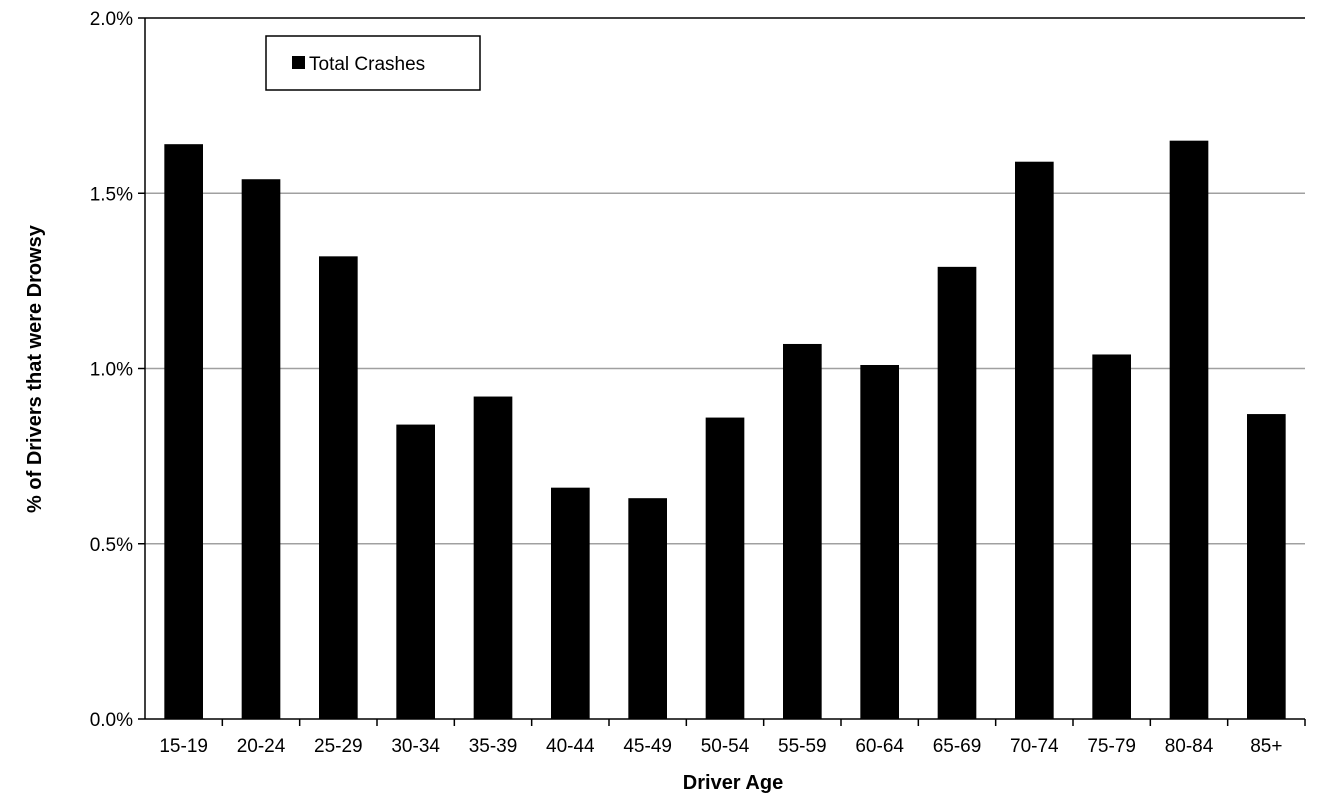 The height and width of the screenshot is (801, 1325). What do you see at coordinates (493, 746) in the screenshot?
I see `x-tick-label: 35-39` at bounding box center [493, 746].